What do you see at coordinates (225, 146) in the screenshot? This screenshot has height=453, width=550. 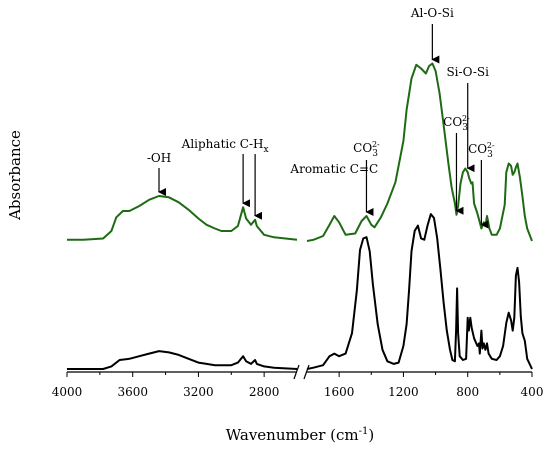 I see `annotation-label-aliphatic: Aliphatic C-Hx` at bounding box center [225, 146].